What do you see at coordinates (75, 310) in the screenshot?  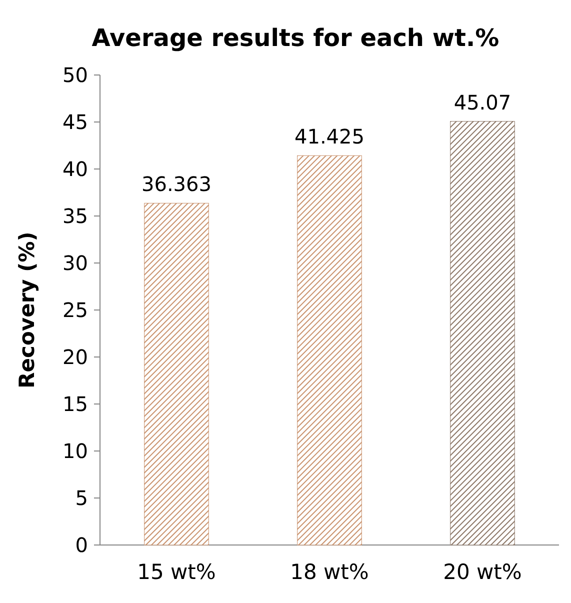 I see `y-tick-label: 25` at bounding box center [75, 310].